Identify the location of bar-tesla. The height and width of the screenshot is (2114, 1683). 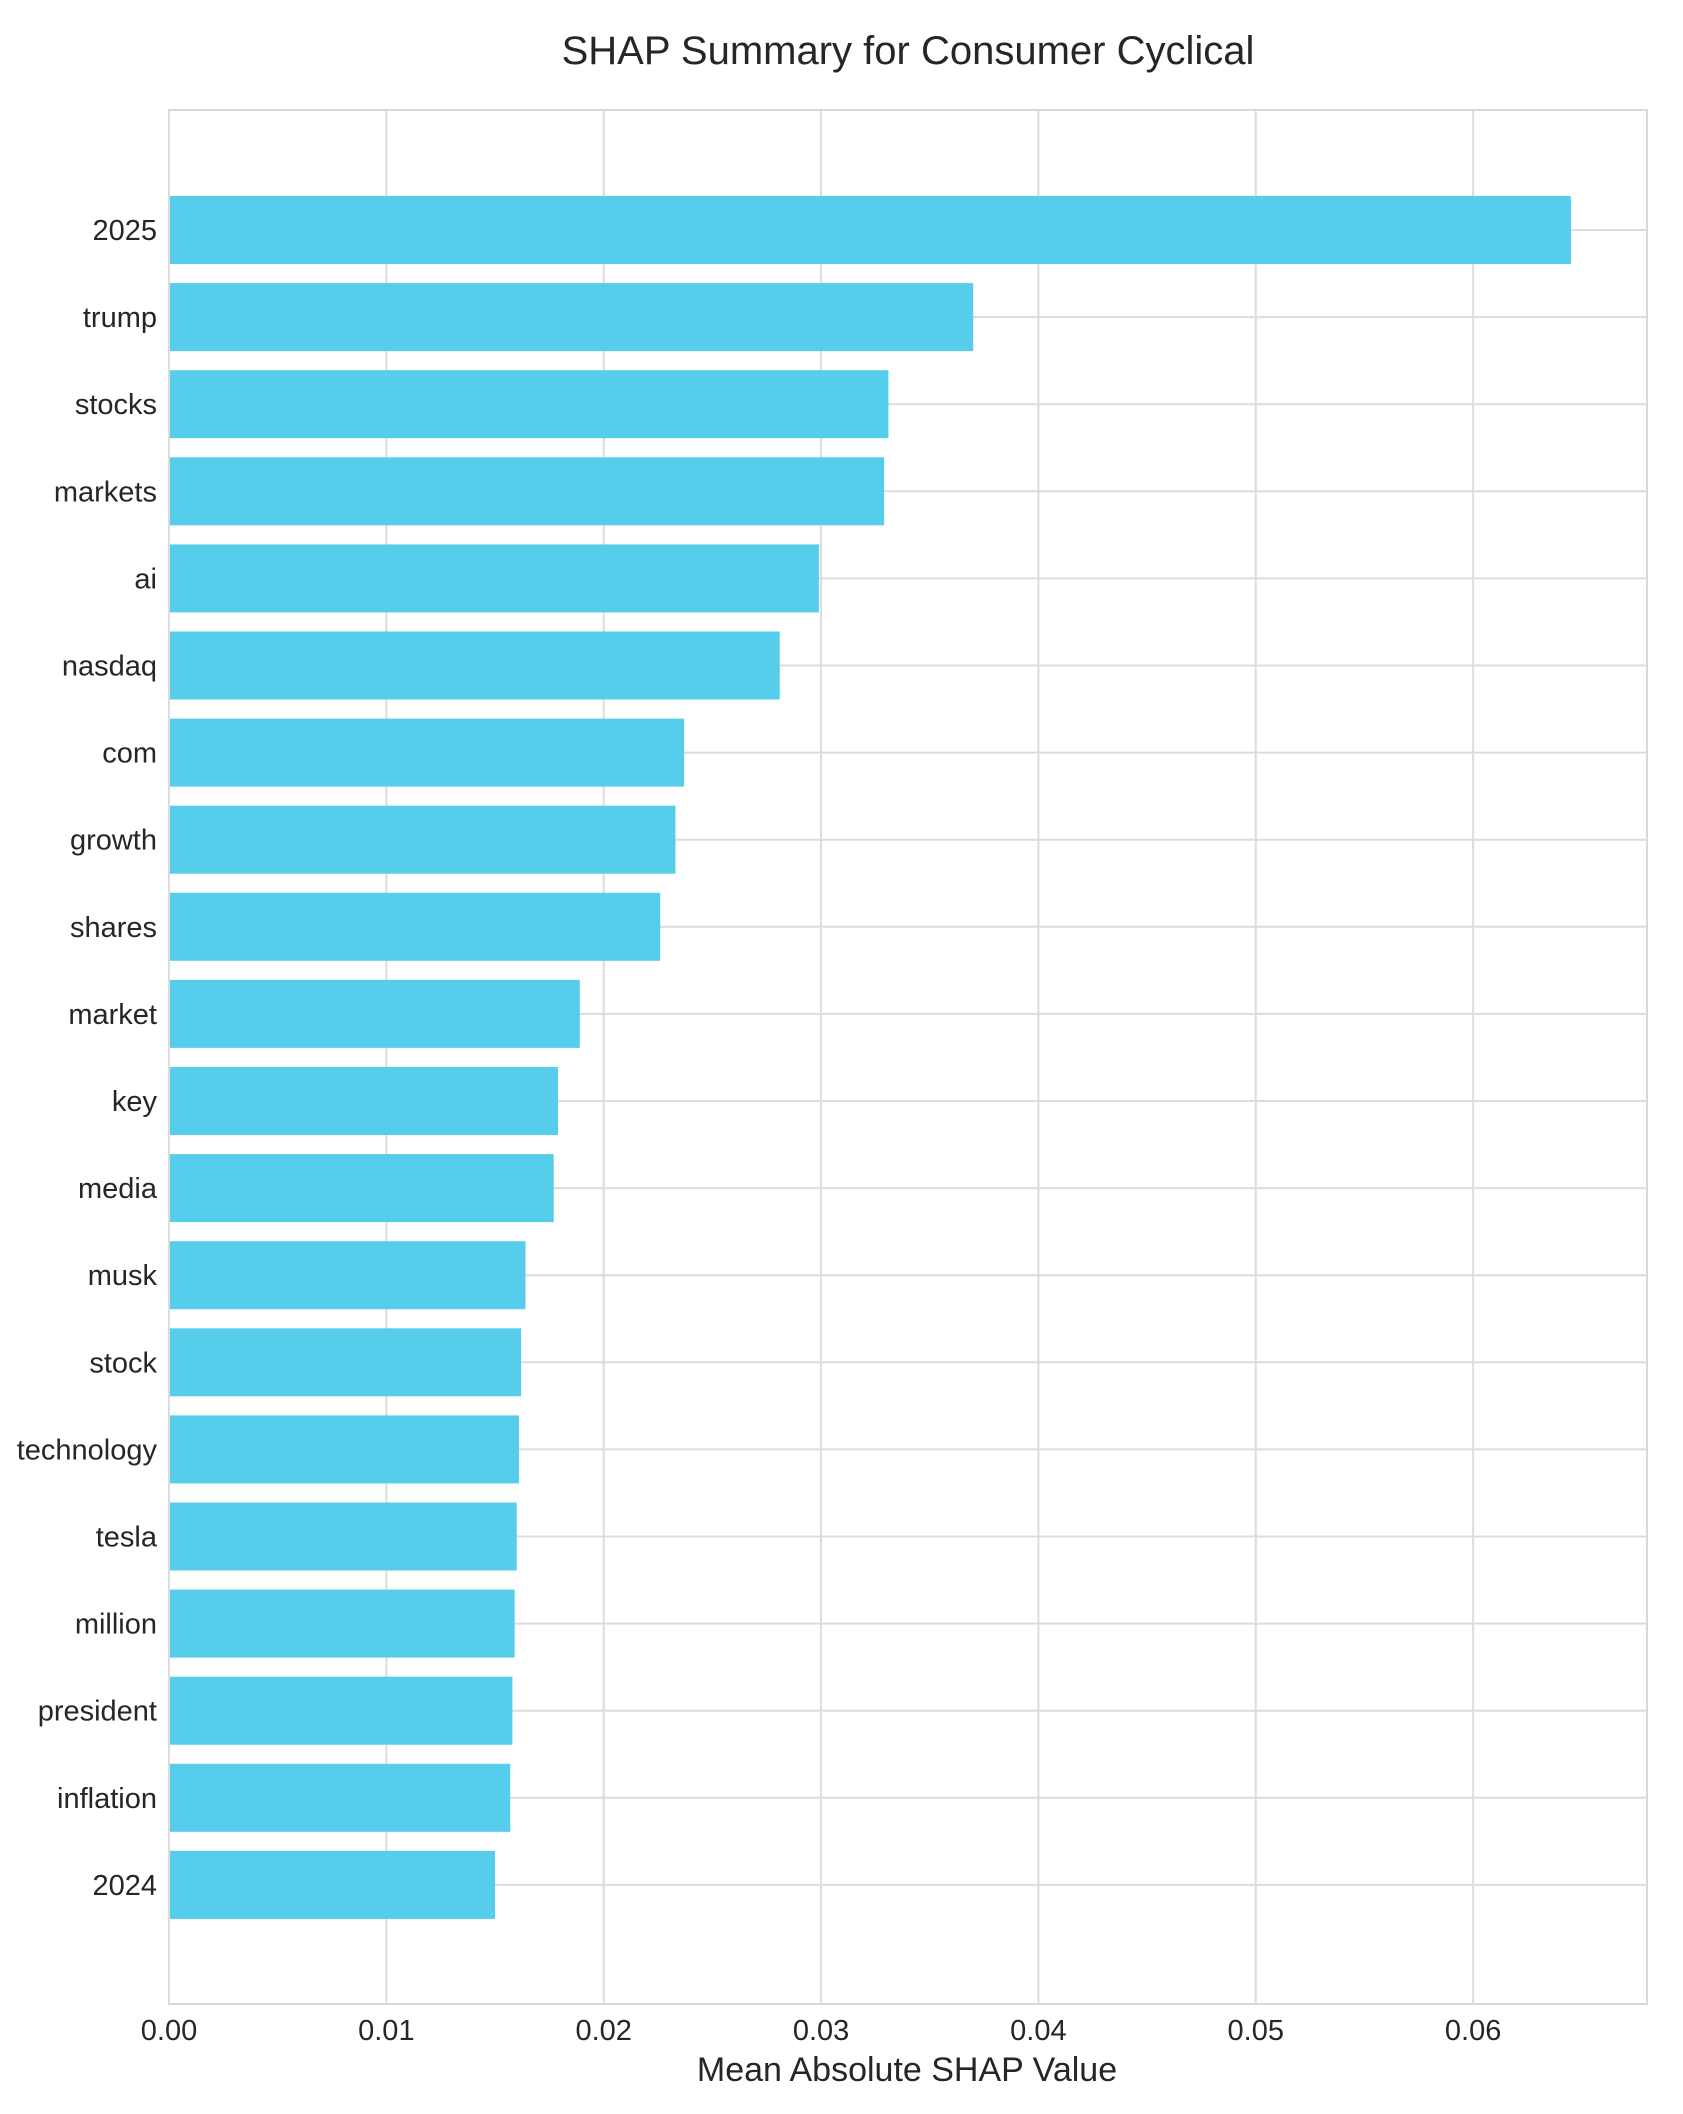
(343, 1536).